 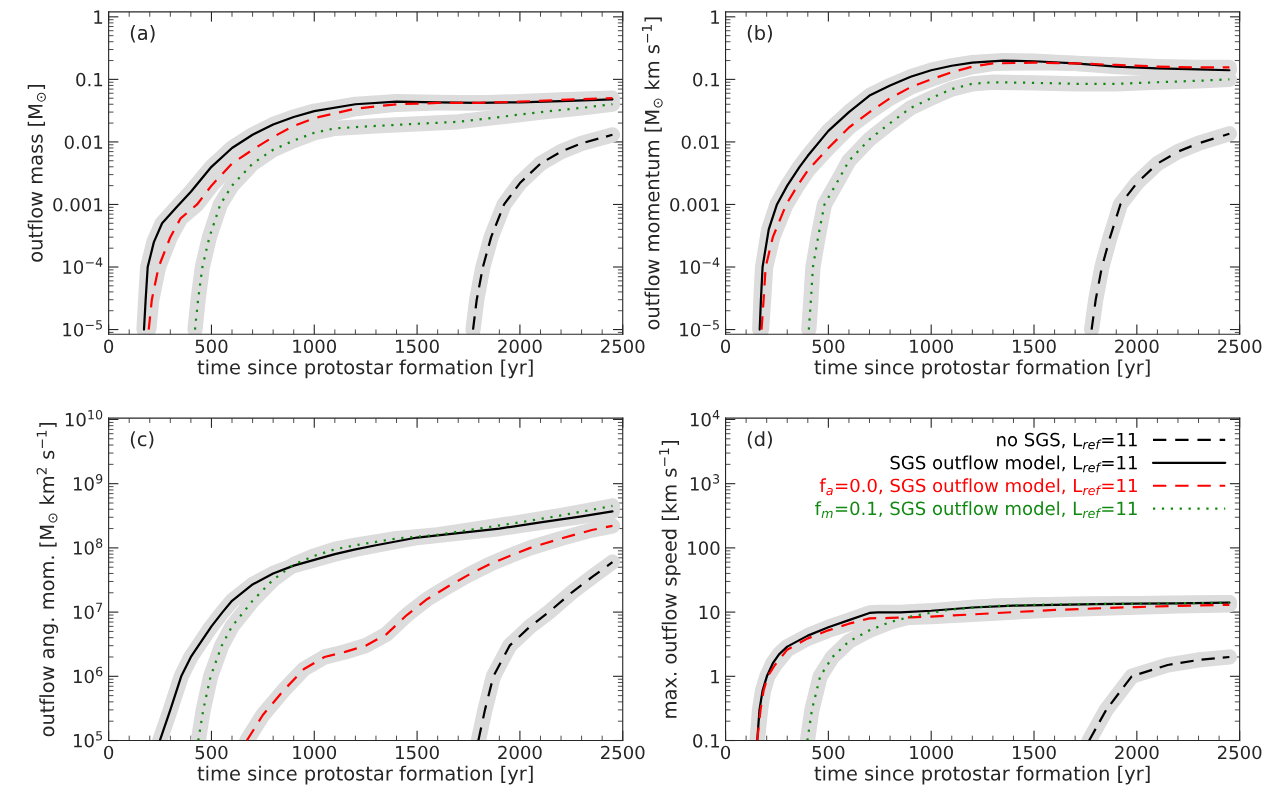 What do you see at coordinates (759, 34) in the screenshot?
I see `annotation: (b)` at bounding box center [759, 34].